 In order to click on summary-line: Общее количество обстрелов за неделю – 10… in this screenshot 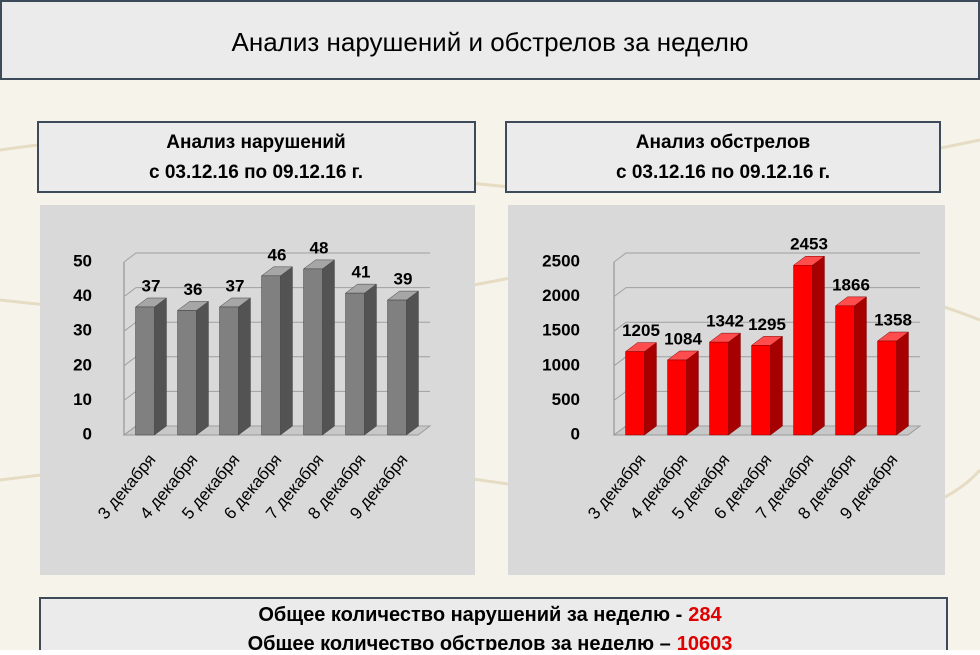, I will do `click(490, 641)`.